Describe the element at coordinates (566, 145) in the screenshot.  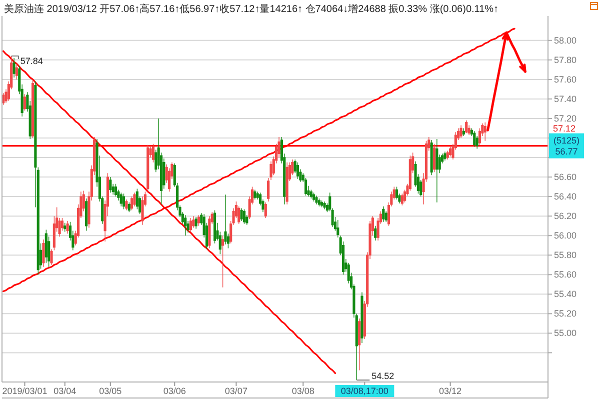
I see `text: (5125) 56.77` at that location.